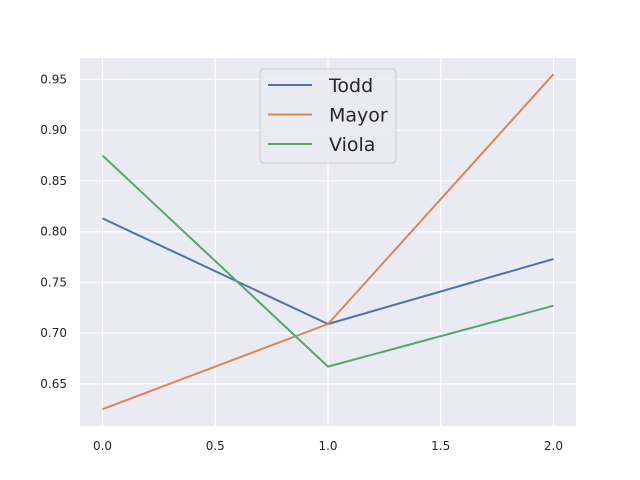 Image resolution: width=640 pixels, height=480 pixels. Describe the element at coordinates (352, 145) in the screenshot. I see `legend-label-viola: Viola` at that location.